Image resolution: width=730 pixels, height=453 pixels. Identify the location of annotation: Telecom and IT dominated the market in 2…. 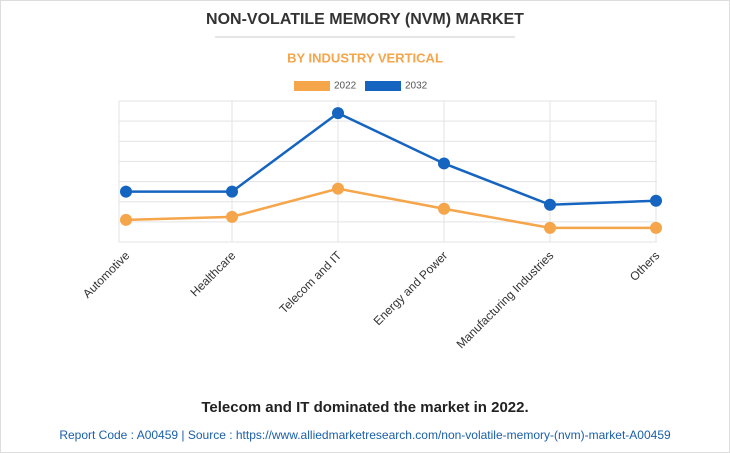
(364, 407).